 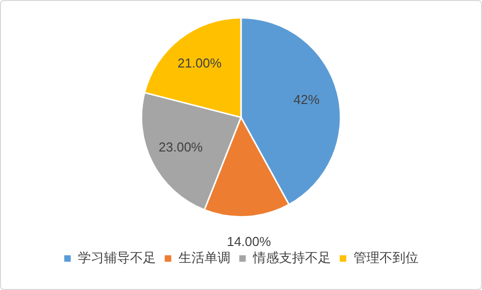 I want to click on data-label: 21.00%, so click(x=199, y=62).